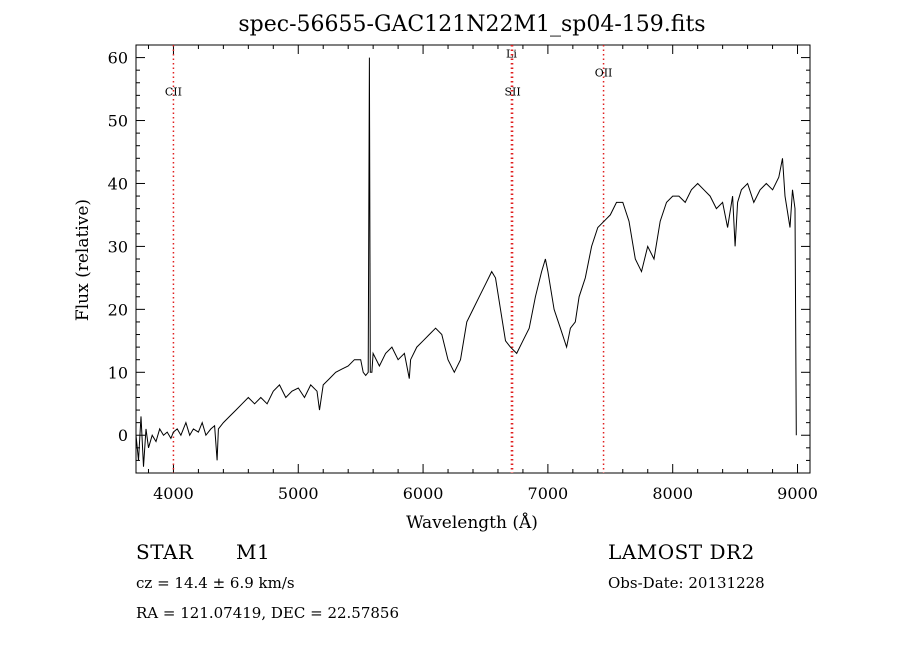 This screenshot has height=650, width=900. Describe the element at coordinates (472, 522) in the screenshot. I see `x-axis-label: Wavelength (Å)` at that location.